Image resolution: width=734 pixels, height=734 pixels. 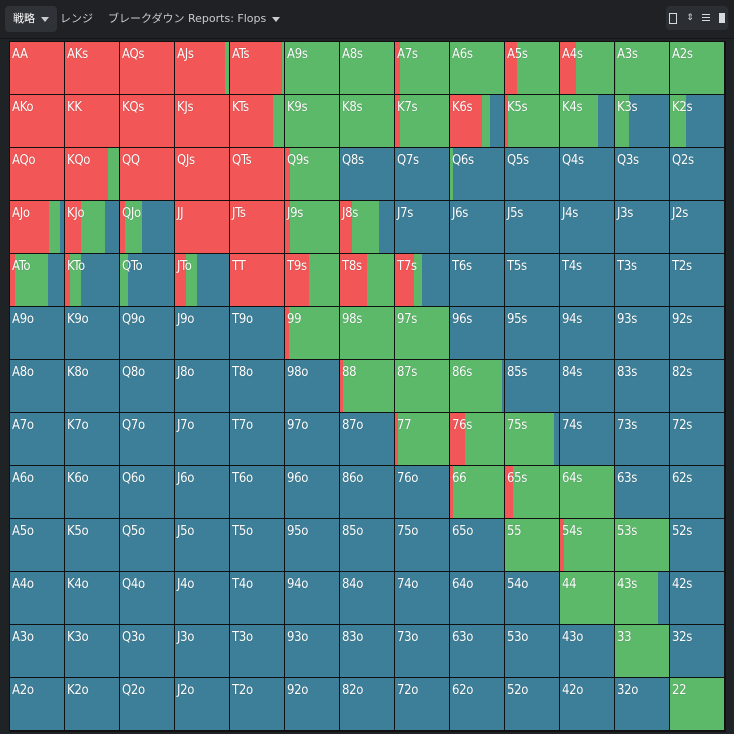 What do you see at coordinates (202, 651) in the screenshot?
I see `hand-cell: J3o` at bounding box center [202, 651].